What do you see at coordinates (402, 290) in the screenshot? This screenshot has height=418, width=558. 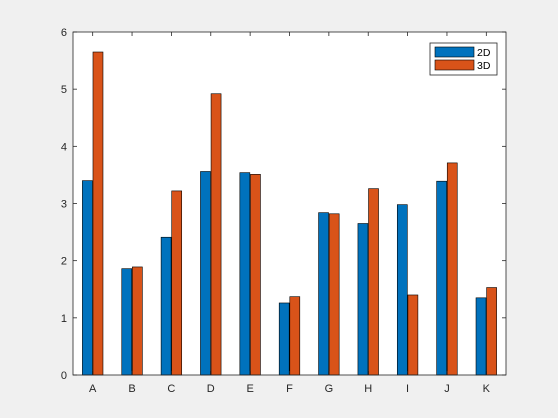 I see `bar-I-2D` at bounding box center [402, 290].